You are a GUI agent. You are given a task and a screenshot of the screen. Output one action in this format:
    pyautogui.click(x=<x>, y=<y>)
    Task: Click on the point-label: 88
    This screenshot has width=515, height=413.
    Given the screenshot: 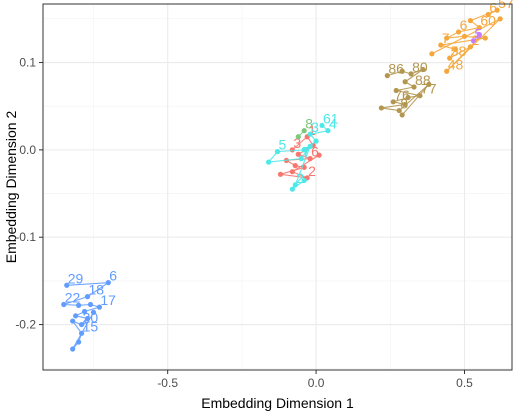 What is the action you would take?
    pyautogui.click(x=423, y=80)
    